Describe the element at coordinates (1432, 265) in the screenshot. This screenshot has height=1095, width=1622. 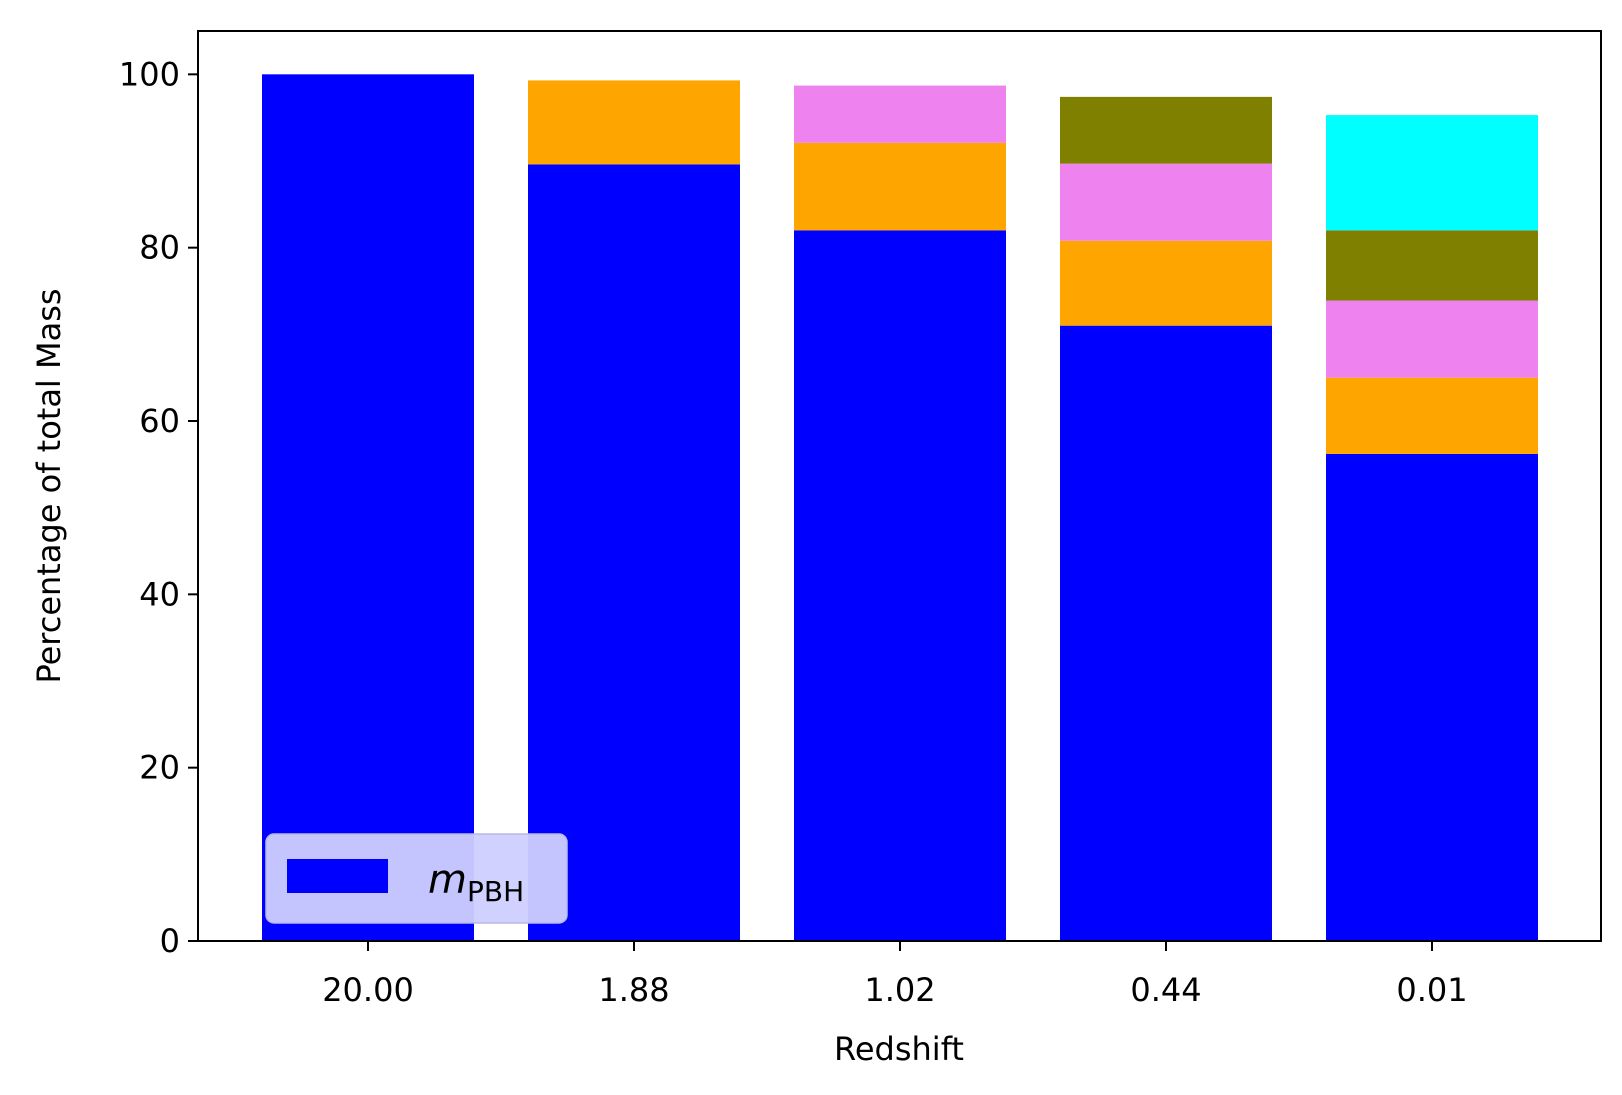
I see `bar-segment-0.01-series-4` at that location.